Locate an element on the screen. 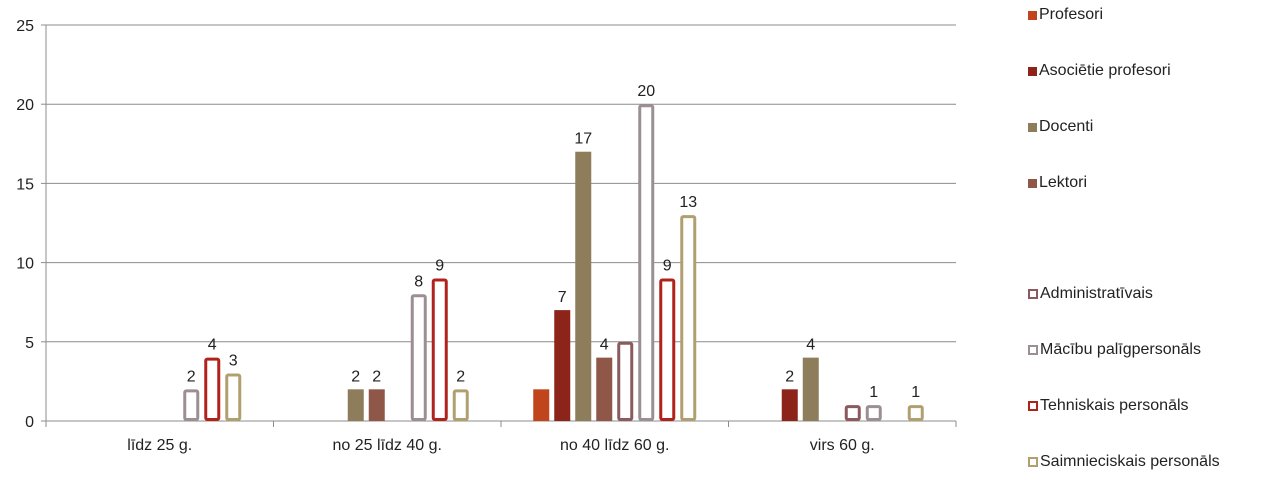  legend-label: Saimnieciskais personāls is located at coordinates (1130, 461).